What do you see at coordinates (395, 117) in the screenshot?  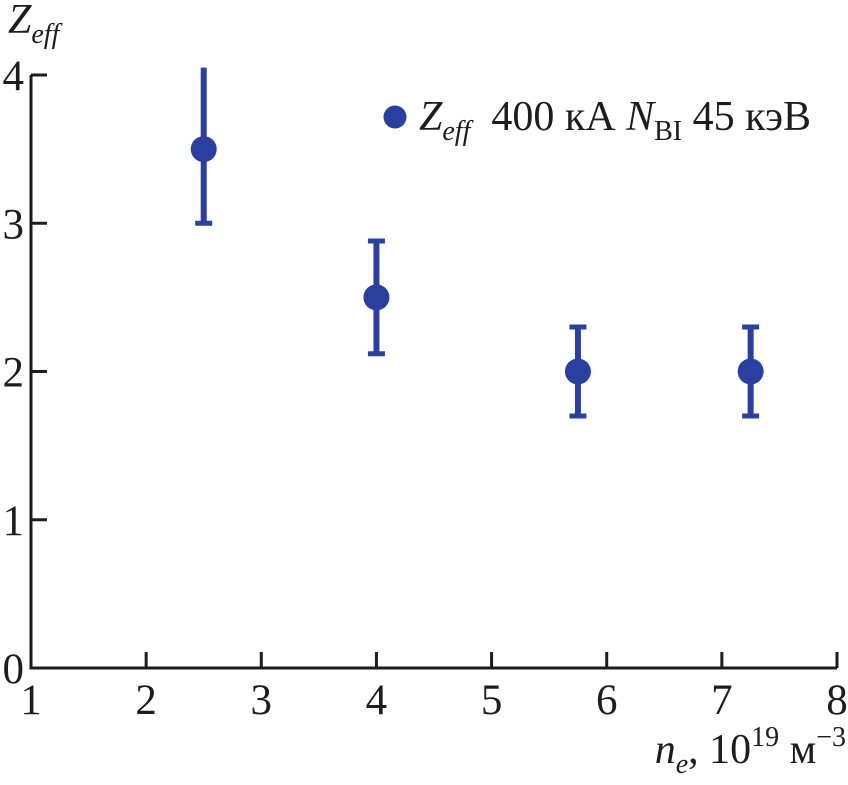 I see `legend-marker-icon` at bounding box center [395, 117].